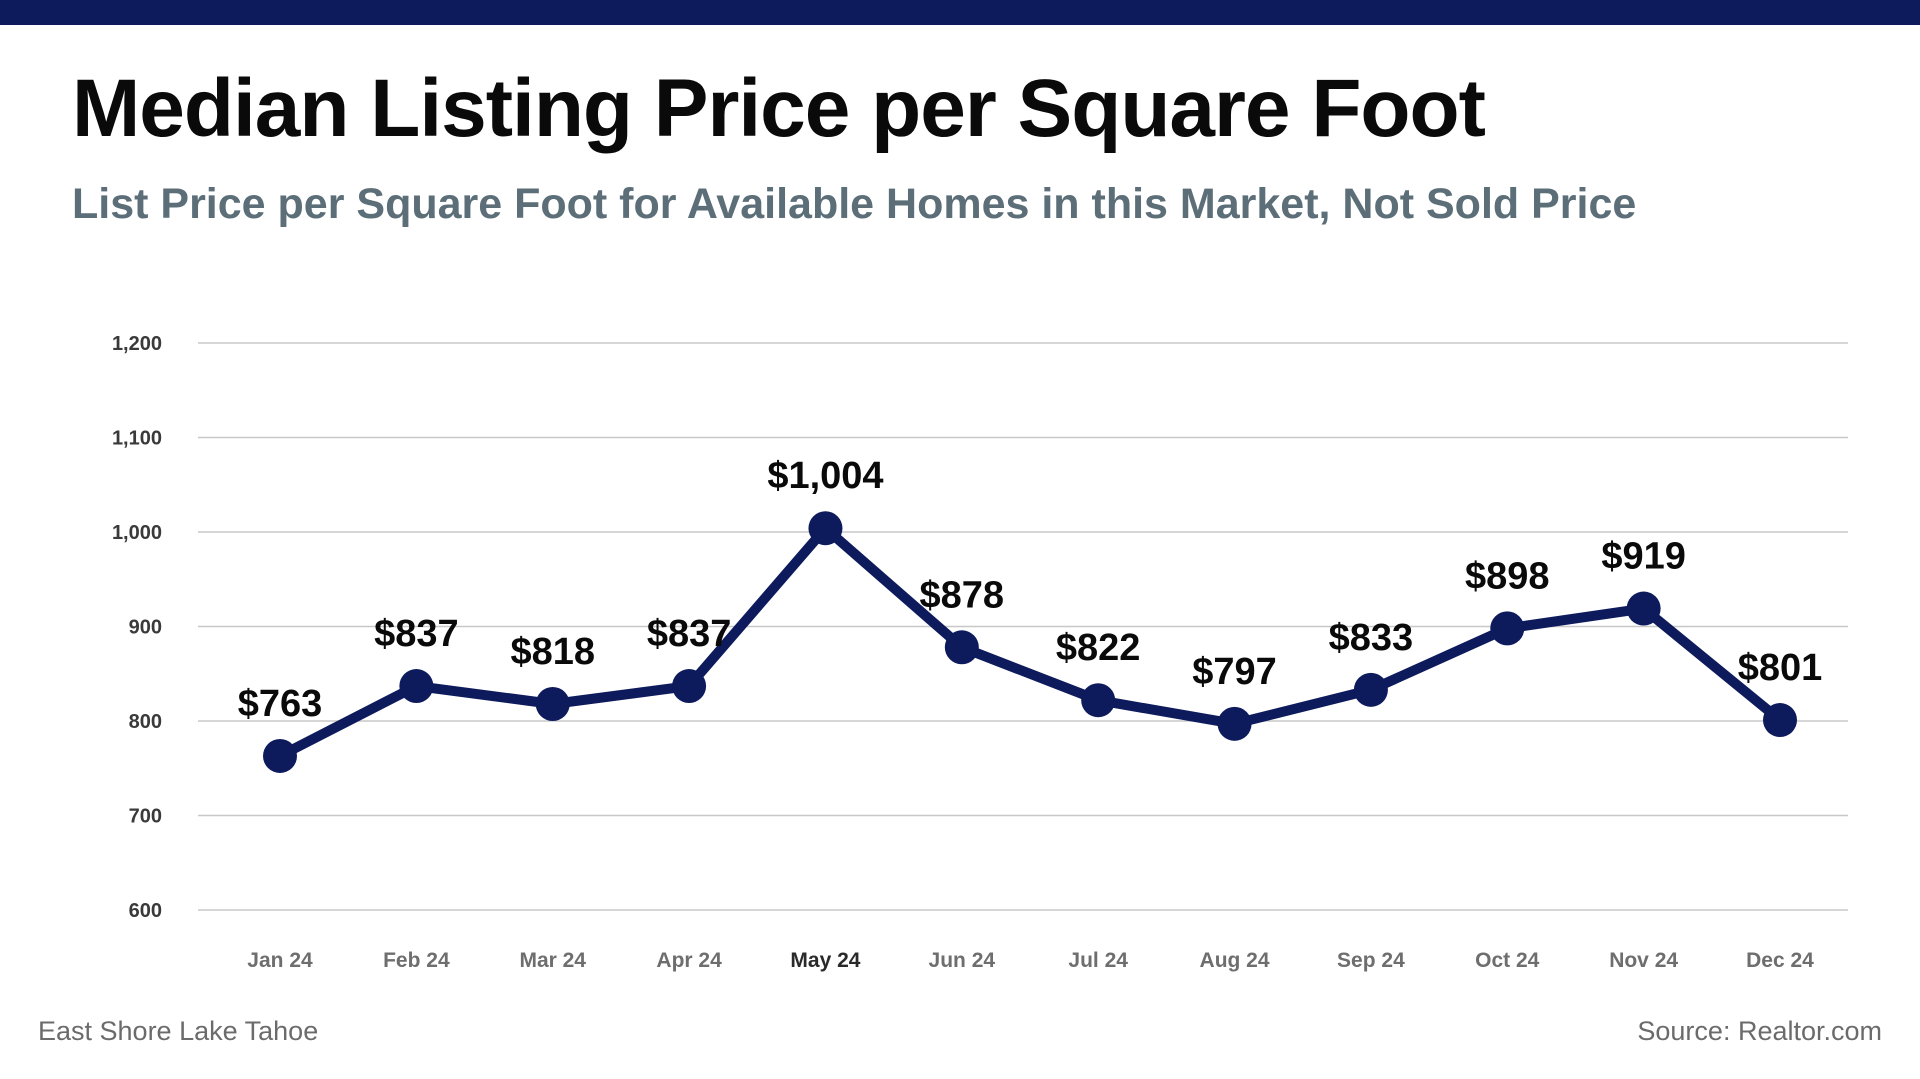 This screenshot has height=1079, width=1920. Describe the element at coordinates (280, 704) in the screenshot. I see `data-label: $763` at that location.